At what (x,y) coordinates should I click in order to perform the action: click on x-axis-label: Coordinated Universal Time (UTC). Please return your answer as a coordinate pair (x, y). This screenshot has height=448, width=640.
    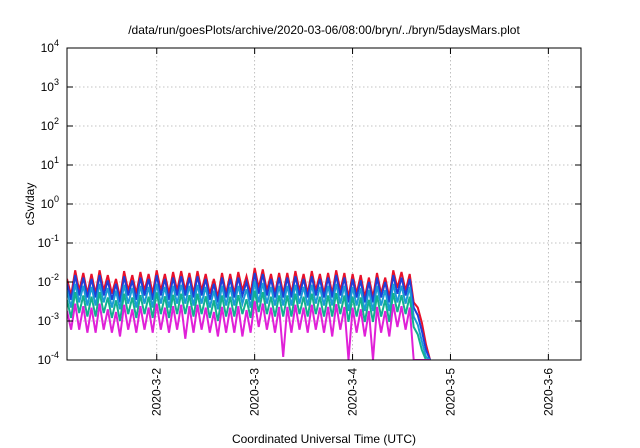
    Looking at the image, I should click on (324, 439).